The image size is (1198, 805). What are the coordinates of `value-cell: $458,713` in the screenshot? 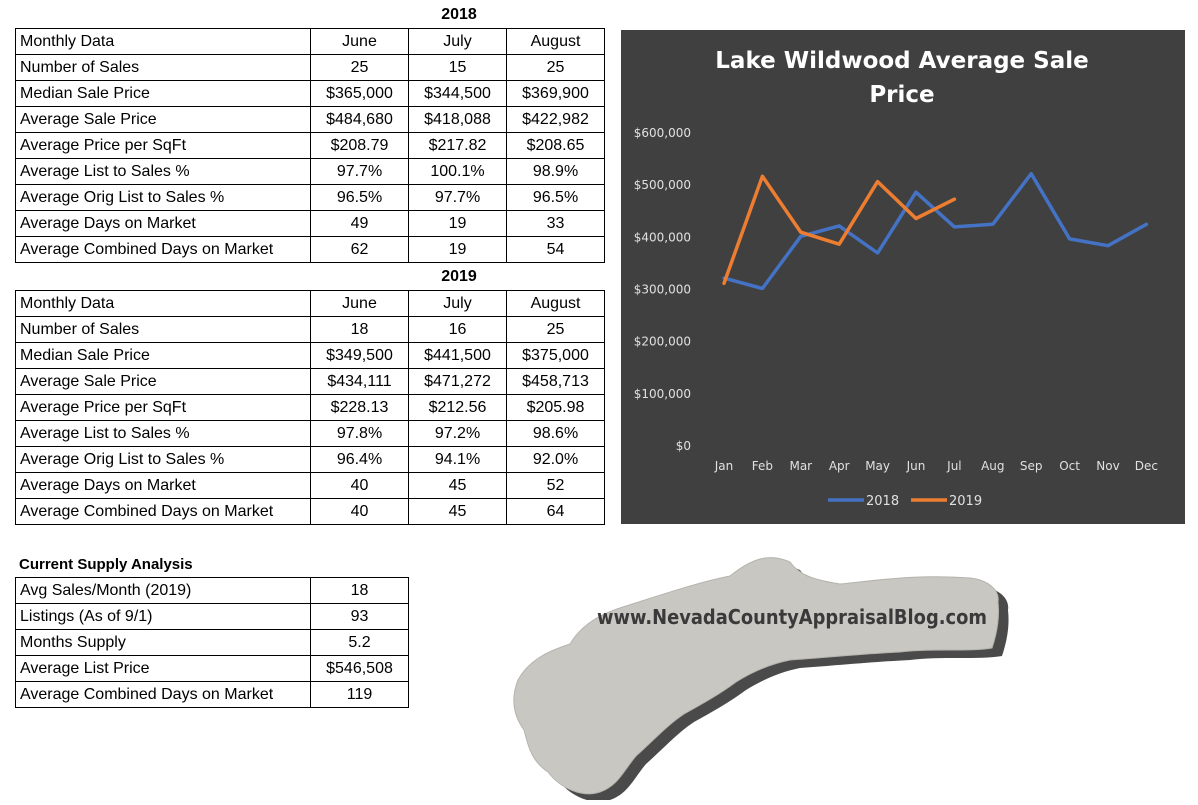 It's located at (555, 381).